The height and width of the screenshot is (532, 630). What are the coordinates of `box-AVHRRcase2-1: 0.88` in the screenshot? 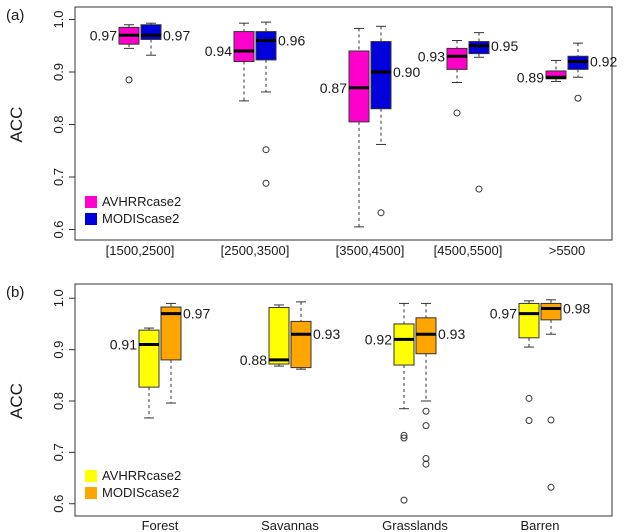 It's located at (265, 336).